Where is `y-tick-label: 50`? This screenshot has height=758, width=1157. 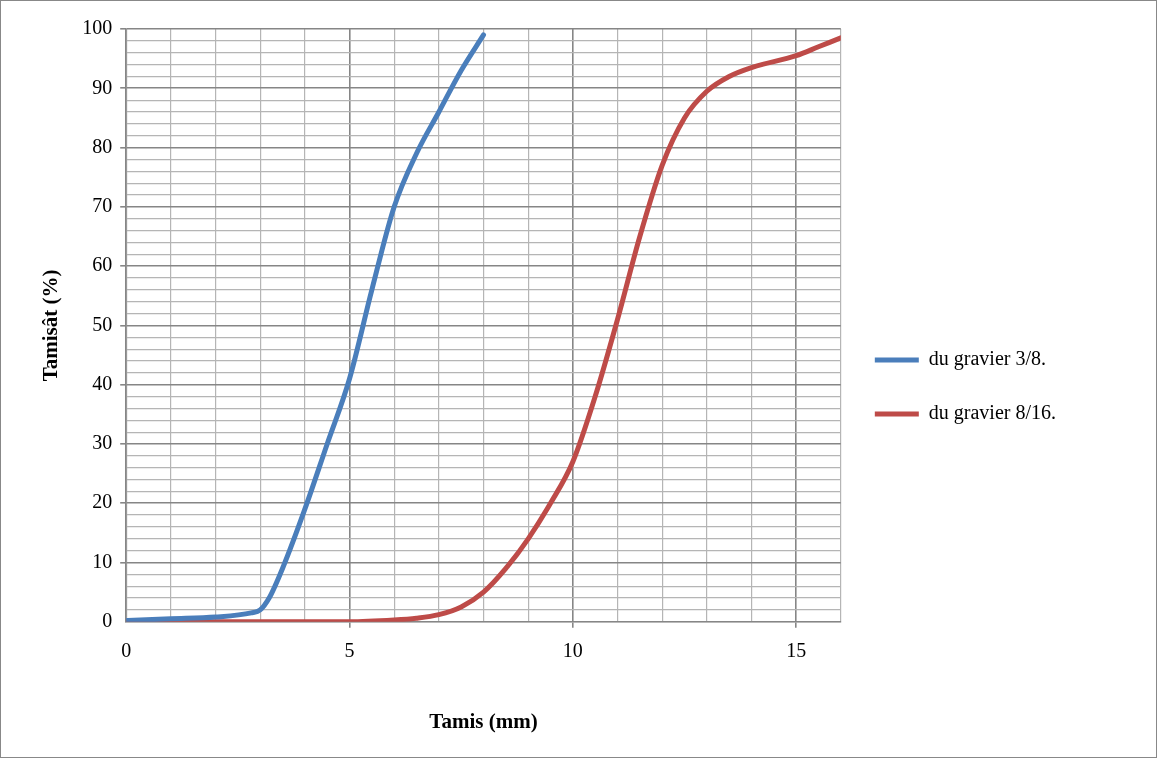 y-tick-label: 50 is located at coordinates (102, 323).